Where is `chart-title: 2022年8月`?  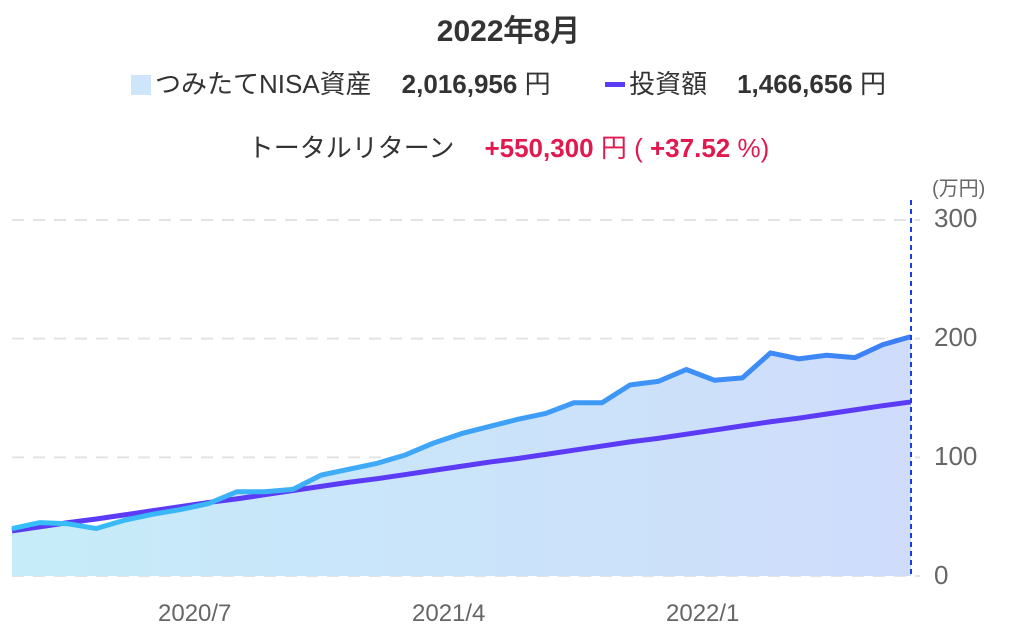
chart-title: 2022年8月 is located at coordinates (508, 31).